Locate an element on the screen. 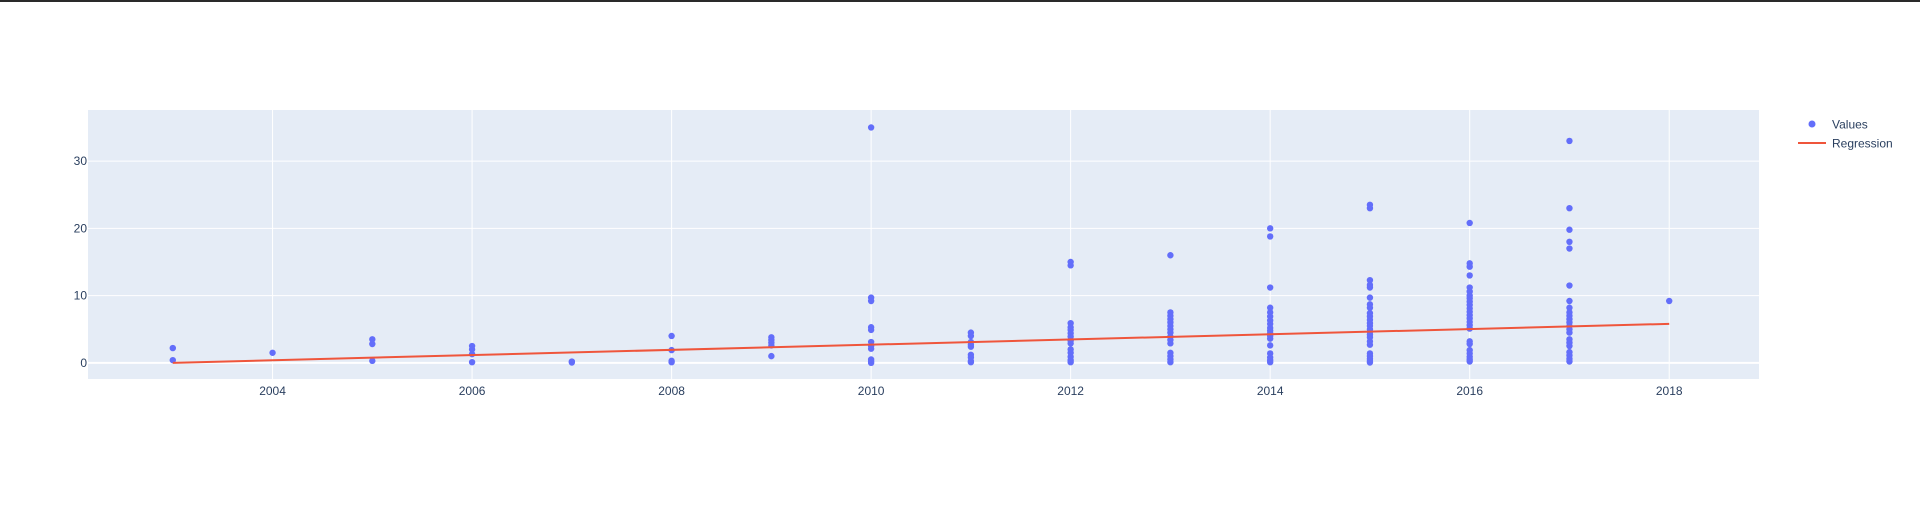 This screenshot has height=516, width=1920. x-tick-label: 2016 is located at coordinates (1469, 391).